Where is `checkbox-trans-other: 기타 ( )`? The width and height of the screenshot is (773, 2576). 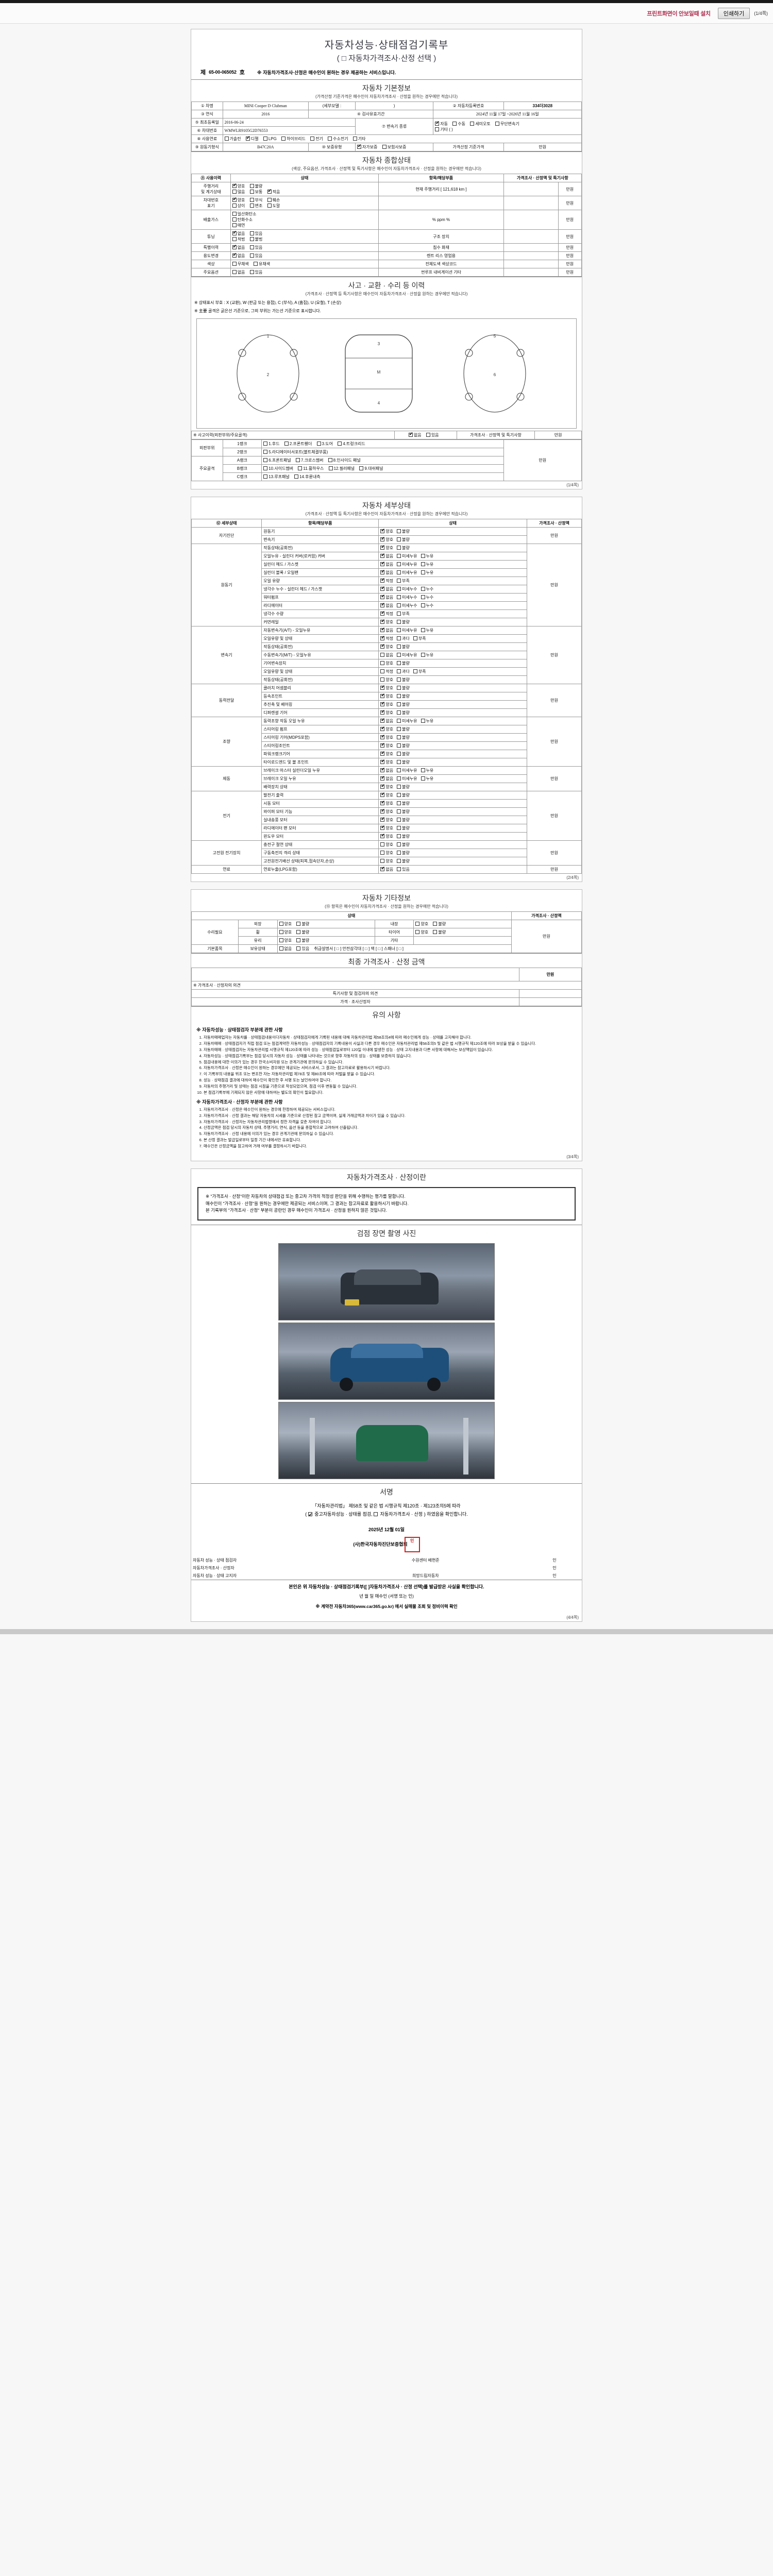 checkbox-trans-other: 기타 ( ) is located at coordinates (444, 129).